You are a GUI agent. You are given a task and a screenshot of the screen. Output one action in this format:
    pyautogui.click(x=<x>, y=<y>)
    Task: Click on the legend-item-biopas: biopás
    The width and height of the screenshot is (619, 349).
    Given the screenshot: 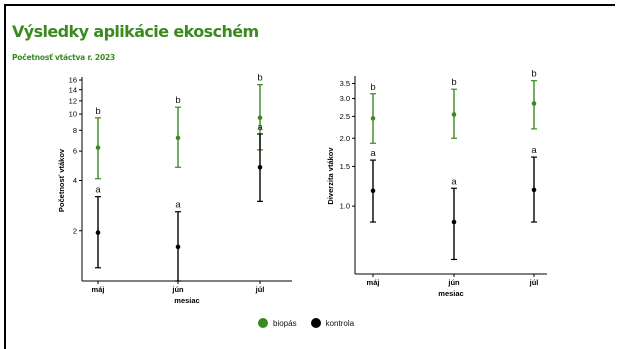 What is the action you would take?
    pyautogui.click(x=277, y=323)
    